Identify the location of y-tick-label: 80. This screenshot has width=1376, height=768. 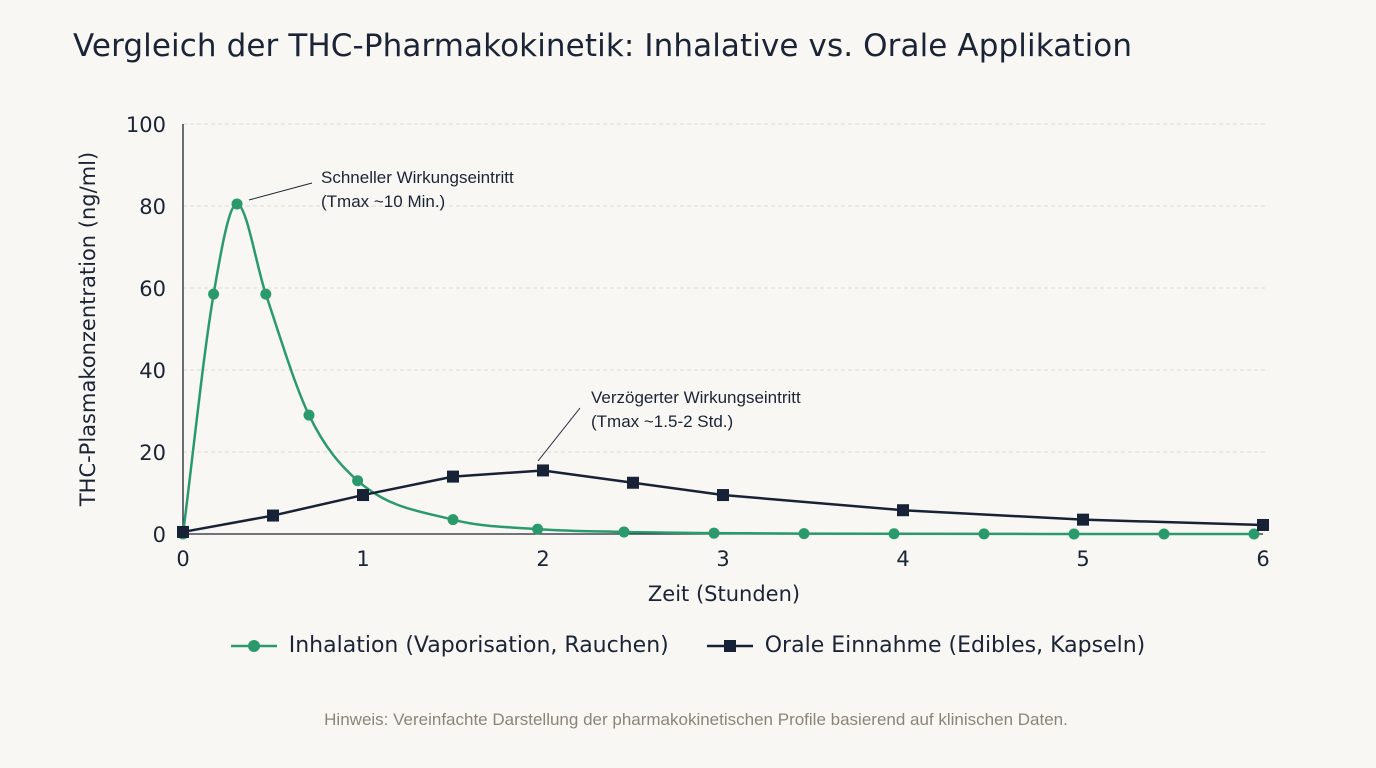
(152, 207).